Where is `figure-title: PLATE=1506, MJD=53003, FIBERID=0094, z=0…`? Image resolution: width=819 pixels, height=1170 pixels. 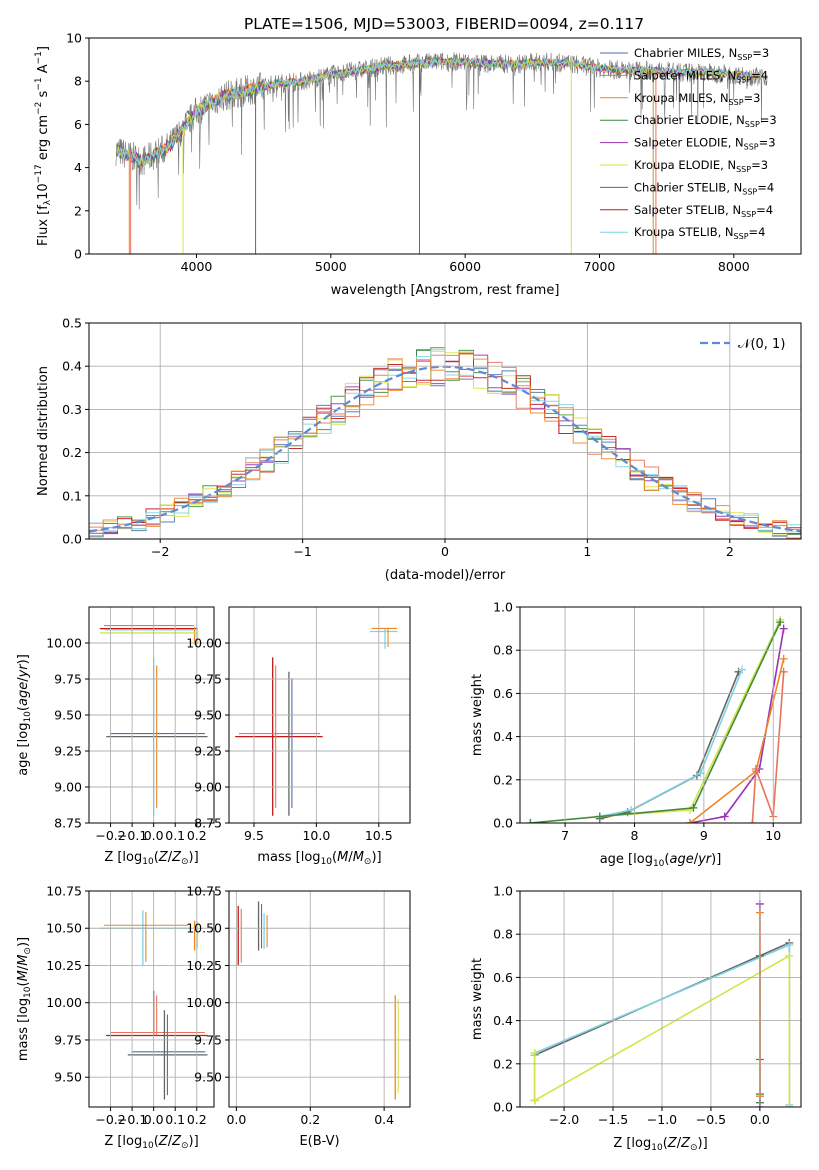 figure-title: PLATE=1506, MJD=53003, FIBERID=0094, z=0… is located at coordinates (444, 24).